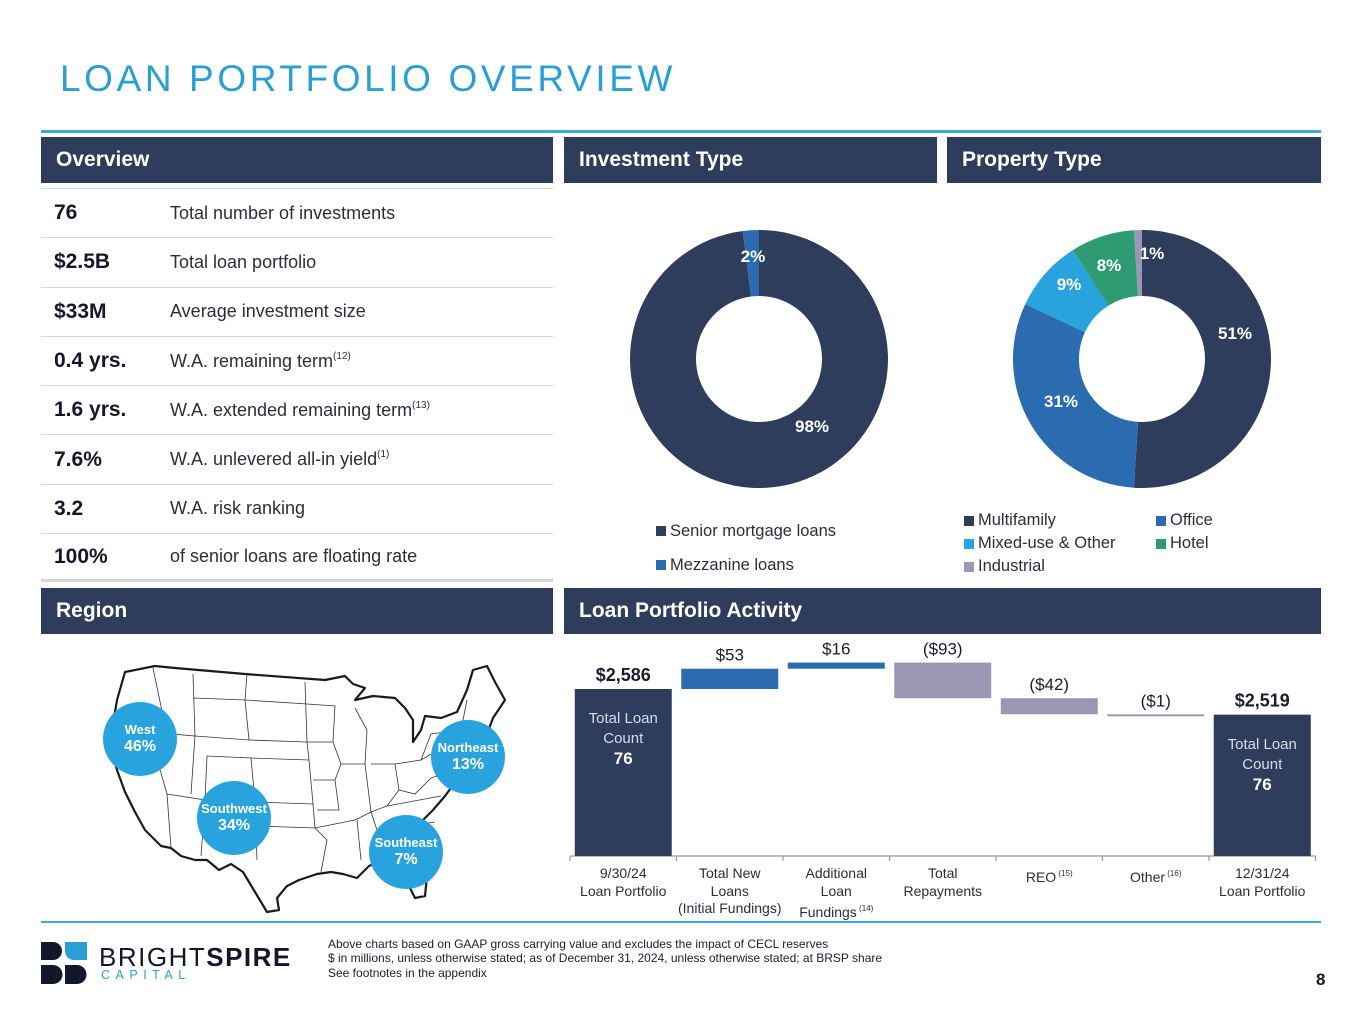  Describe the element at coordinates (406, 842) in the screenshot. I see `region-name: Southeast` at that location.